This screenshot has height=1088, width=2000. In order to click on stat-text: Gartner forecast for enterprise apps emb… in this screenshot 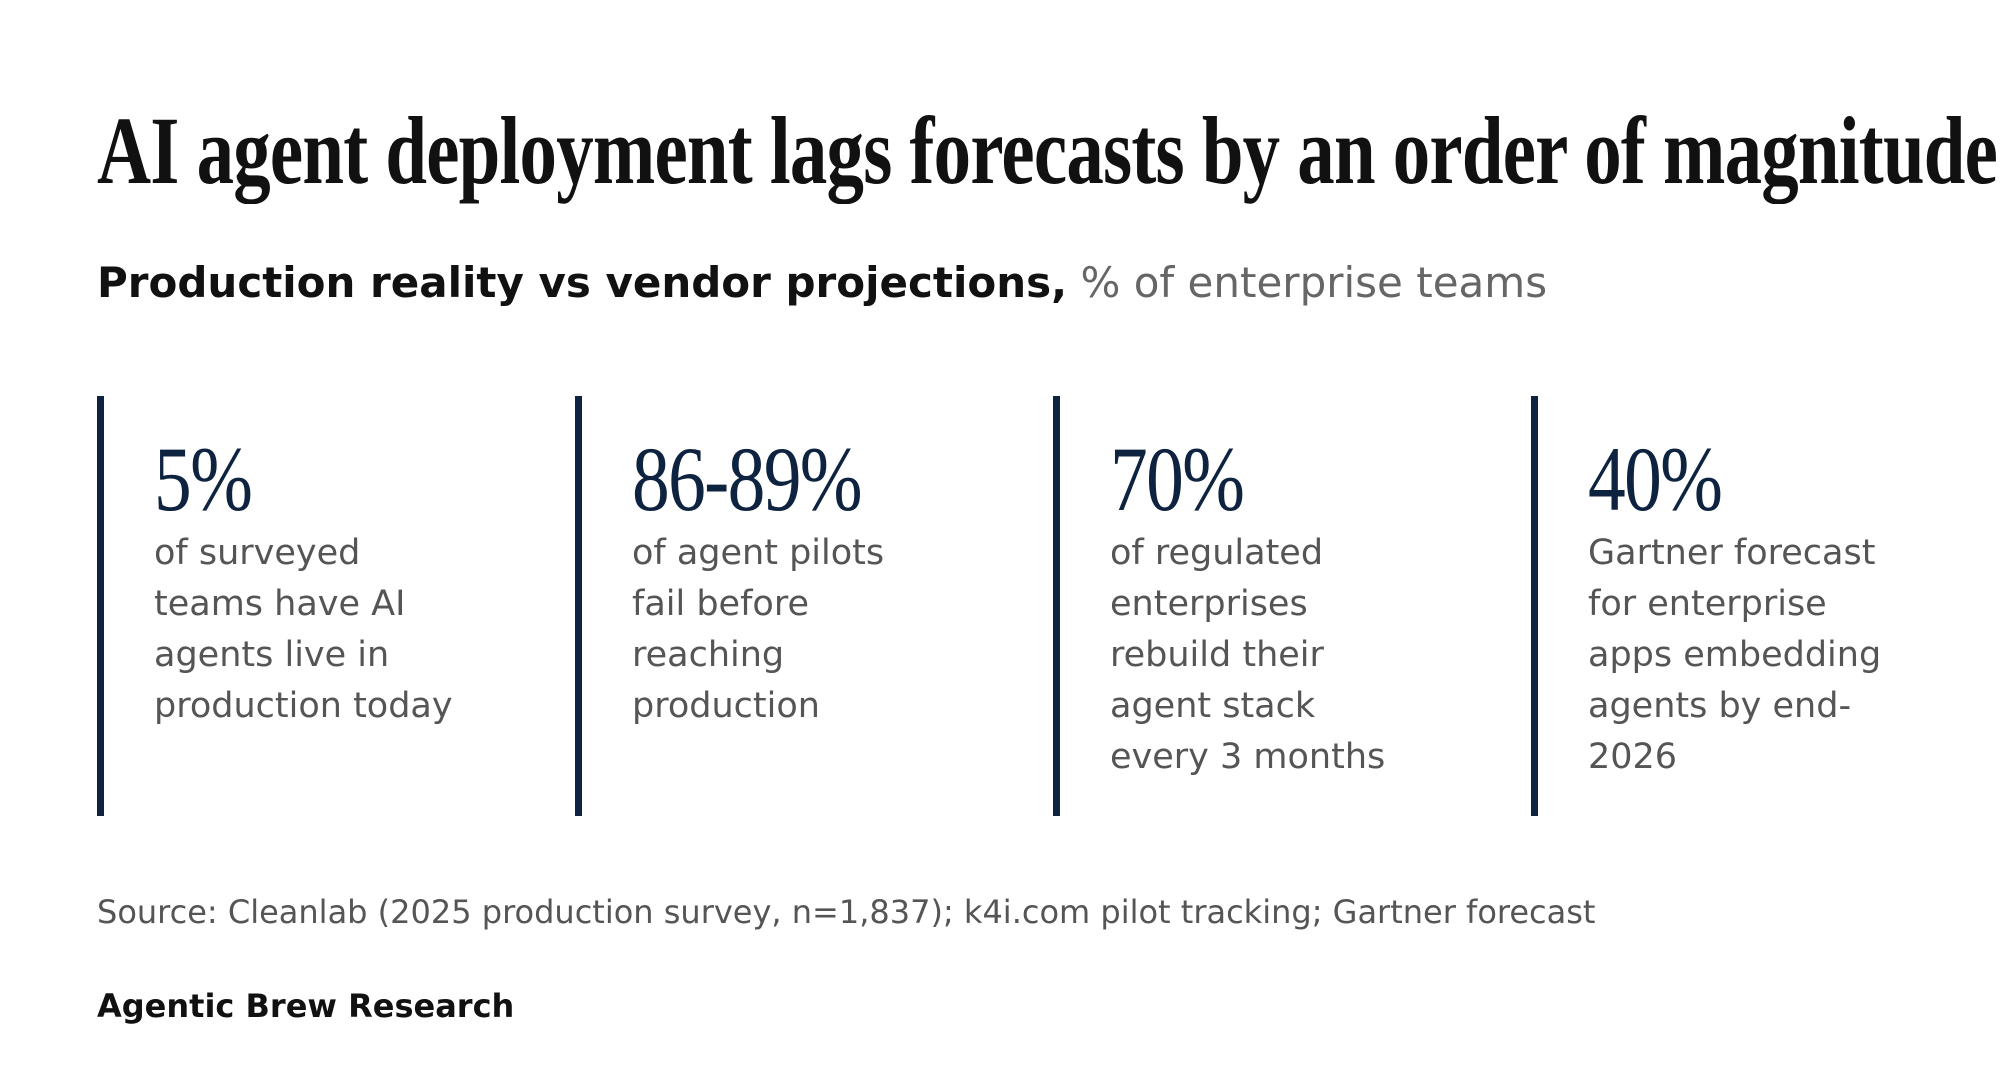, I will do `click(1735, 655)`.